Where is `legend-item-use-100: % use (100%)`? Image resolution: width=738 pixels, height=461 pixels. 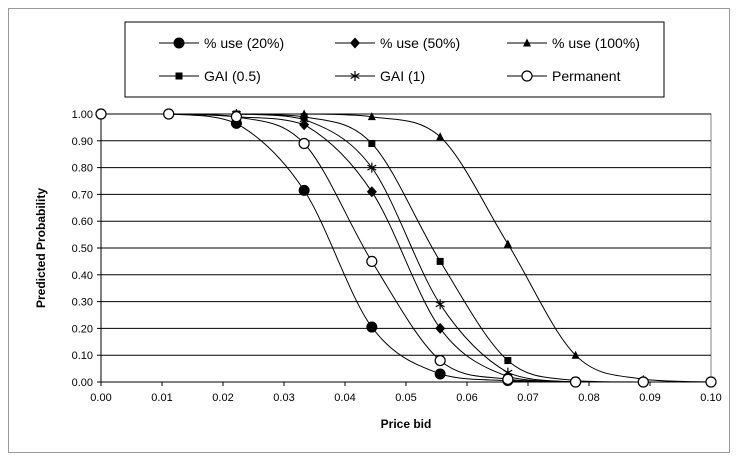 legend-item-use-100: % use (100%) is located at coordinates (573, 43).